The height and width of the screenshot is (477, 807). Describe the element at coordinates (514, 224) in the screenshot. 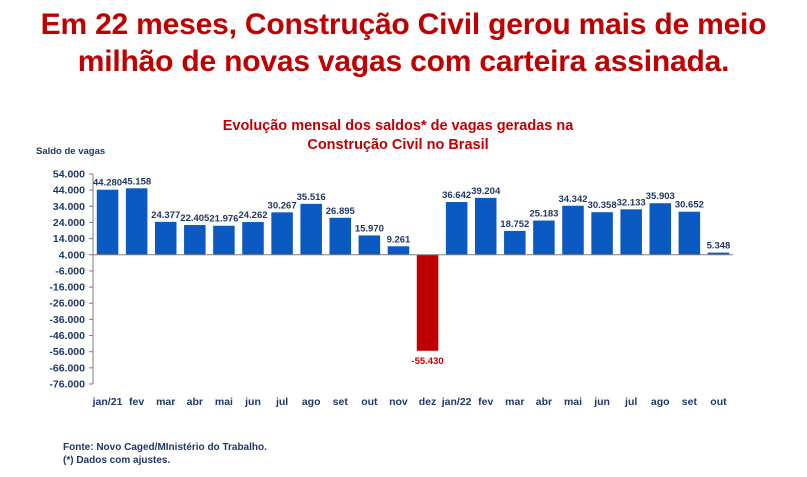

I see `data-label: 18.752` at that location.